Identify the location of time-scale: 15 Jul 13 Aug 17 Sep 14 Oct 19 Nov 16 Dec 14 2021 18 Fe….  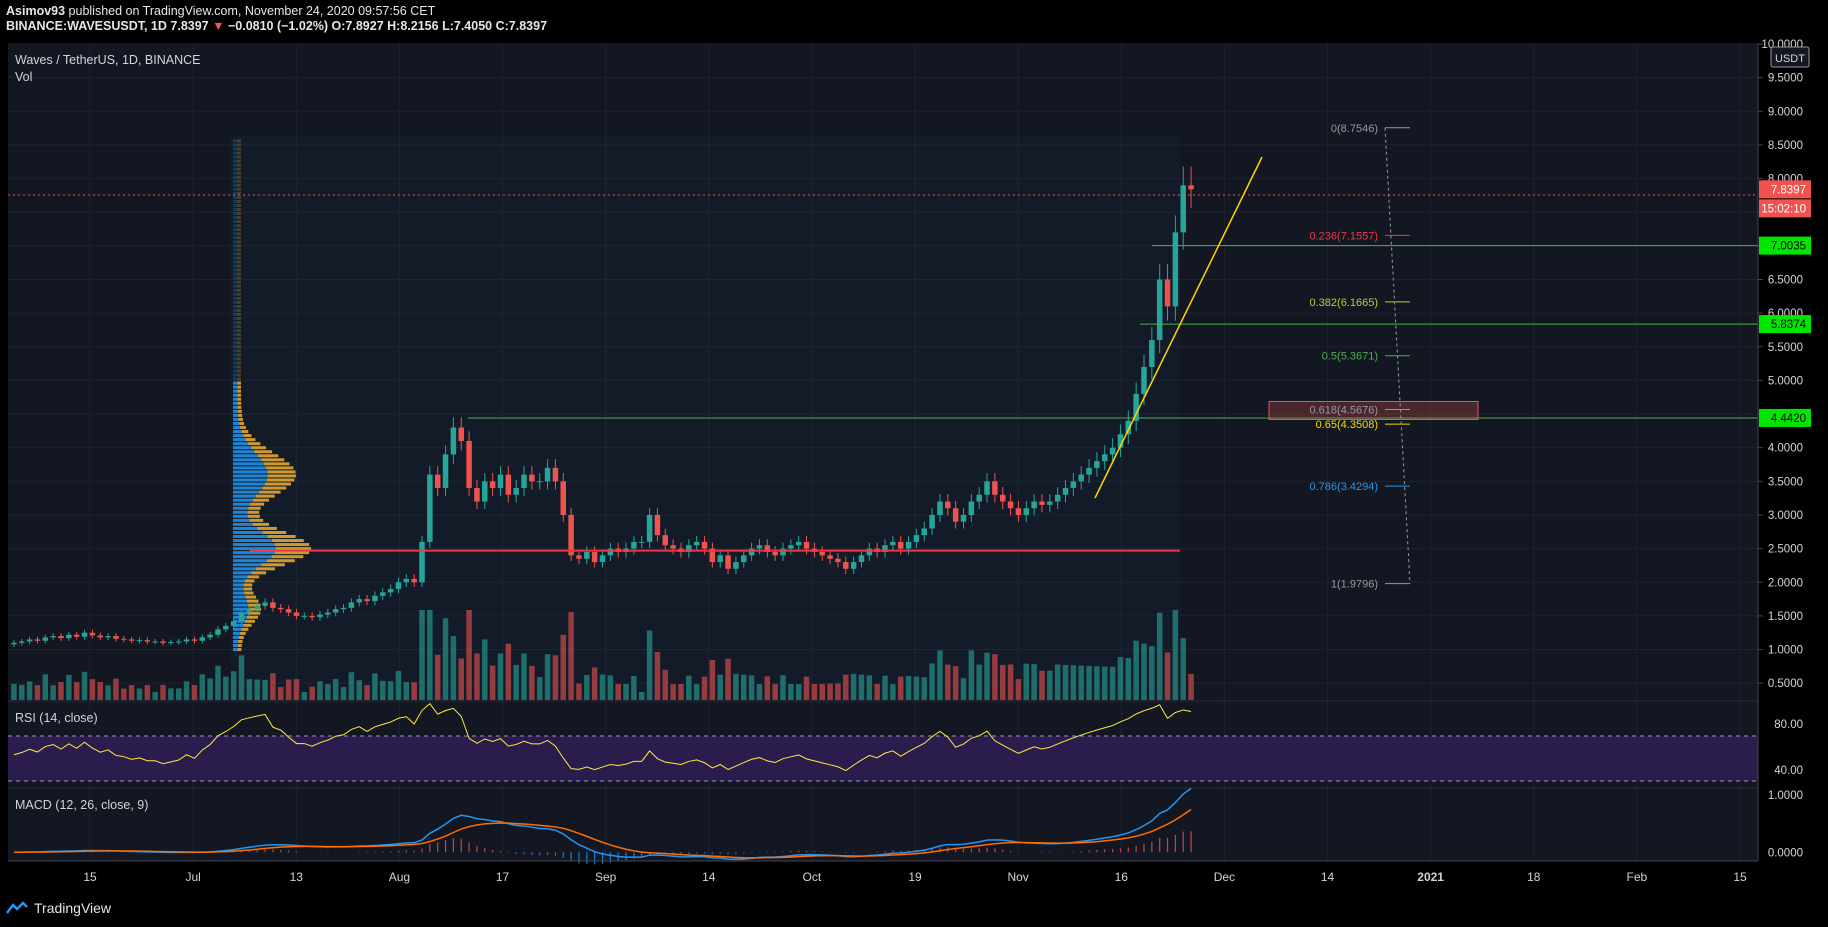
(915, 877).